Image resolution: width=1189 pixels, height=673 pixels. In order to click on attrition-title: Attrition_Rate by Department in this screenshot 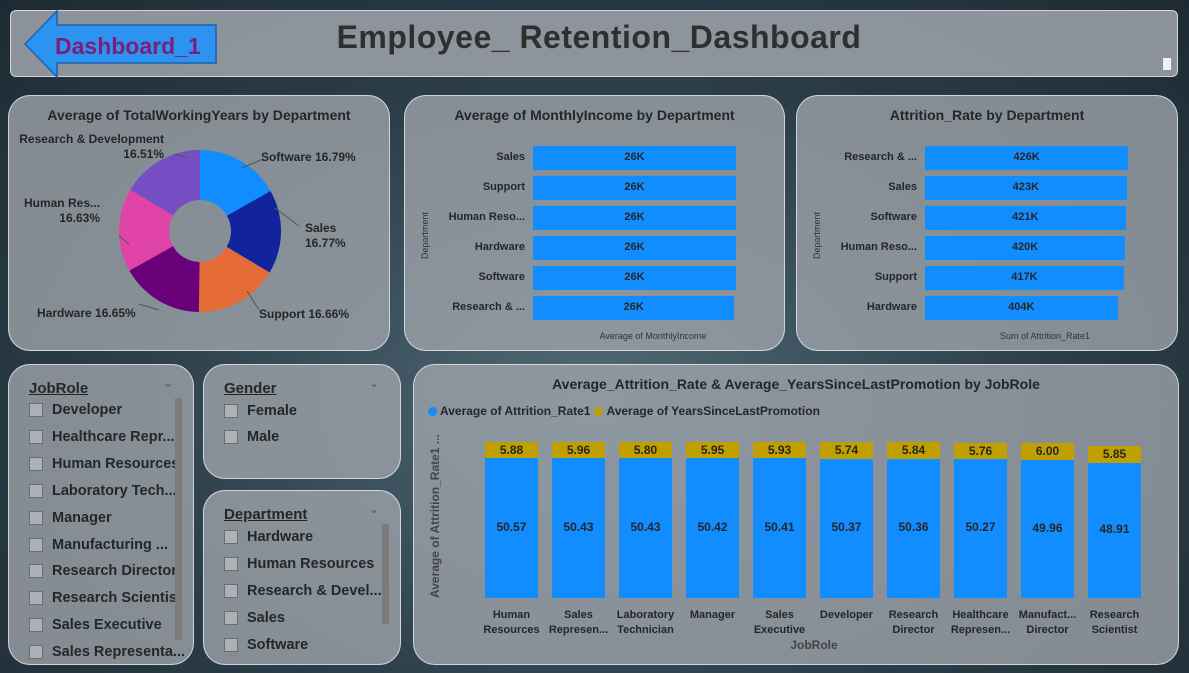, I will do `click(987, 115)`.